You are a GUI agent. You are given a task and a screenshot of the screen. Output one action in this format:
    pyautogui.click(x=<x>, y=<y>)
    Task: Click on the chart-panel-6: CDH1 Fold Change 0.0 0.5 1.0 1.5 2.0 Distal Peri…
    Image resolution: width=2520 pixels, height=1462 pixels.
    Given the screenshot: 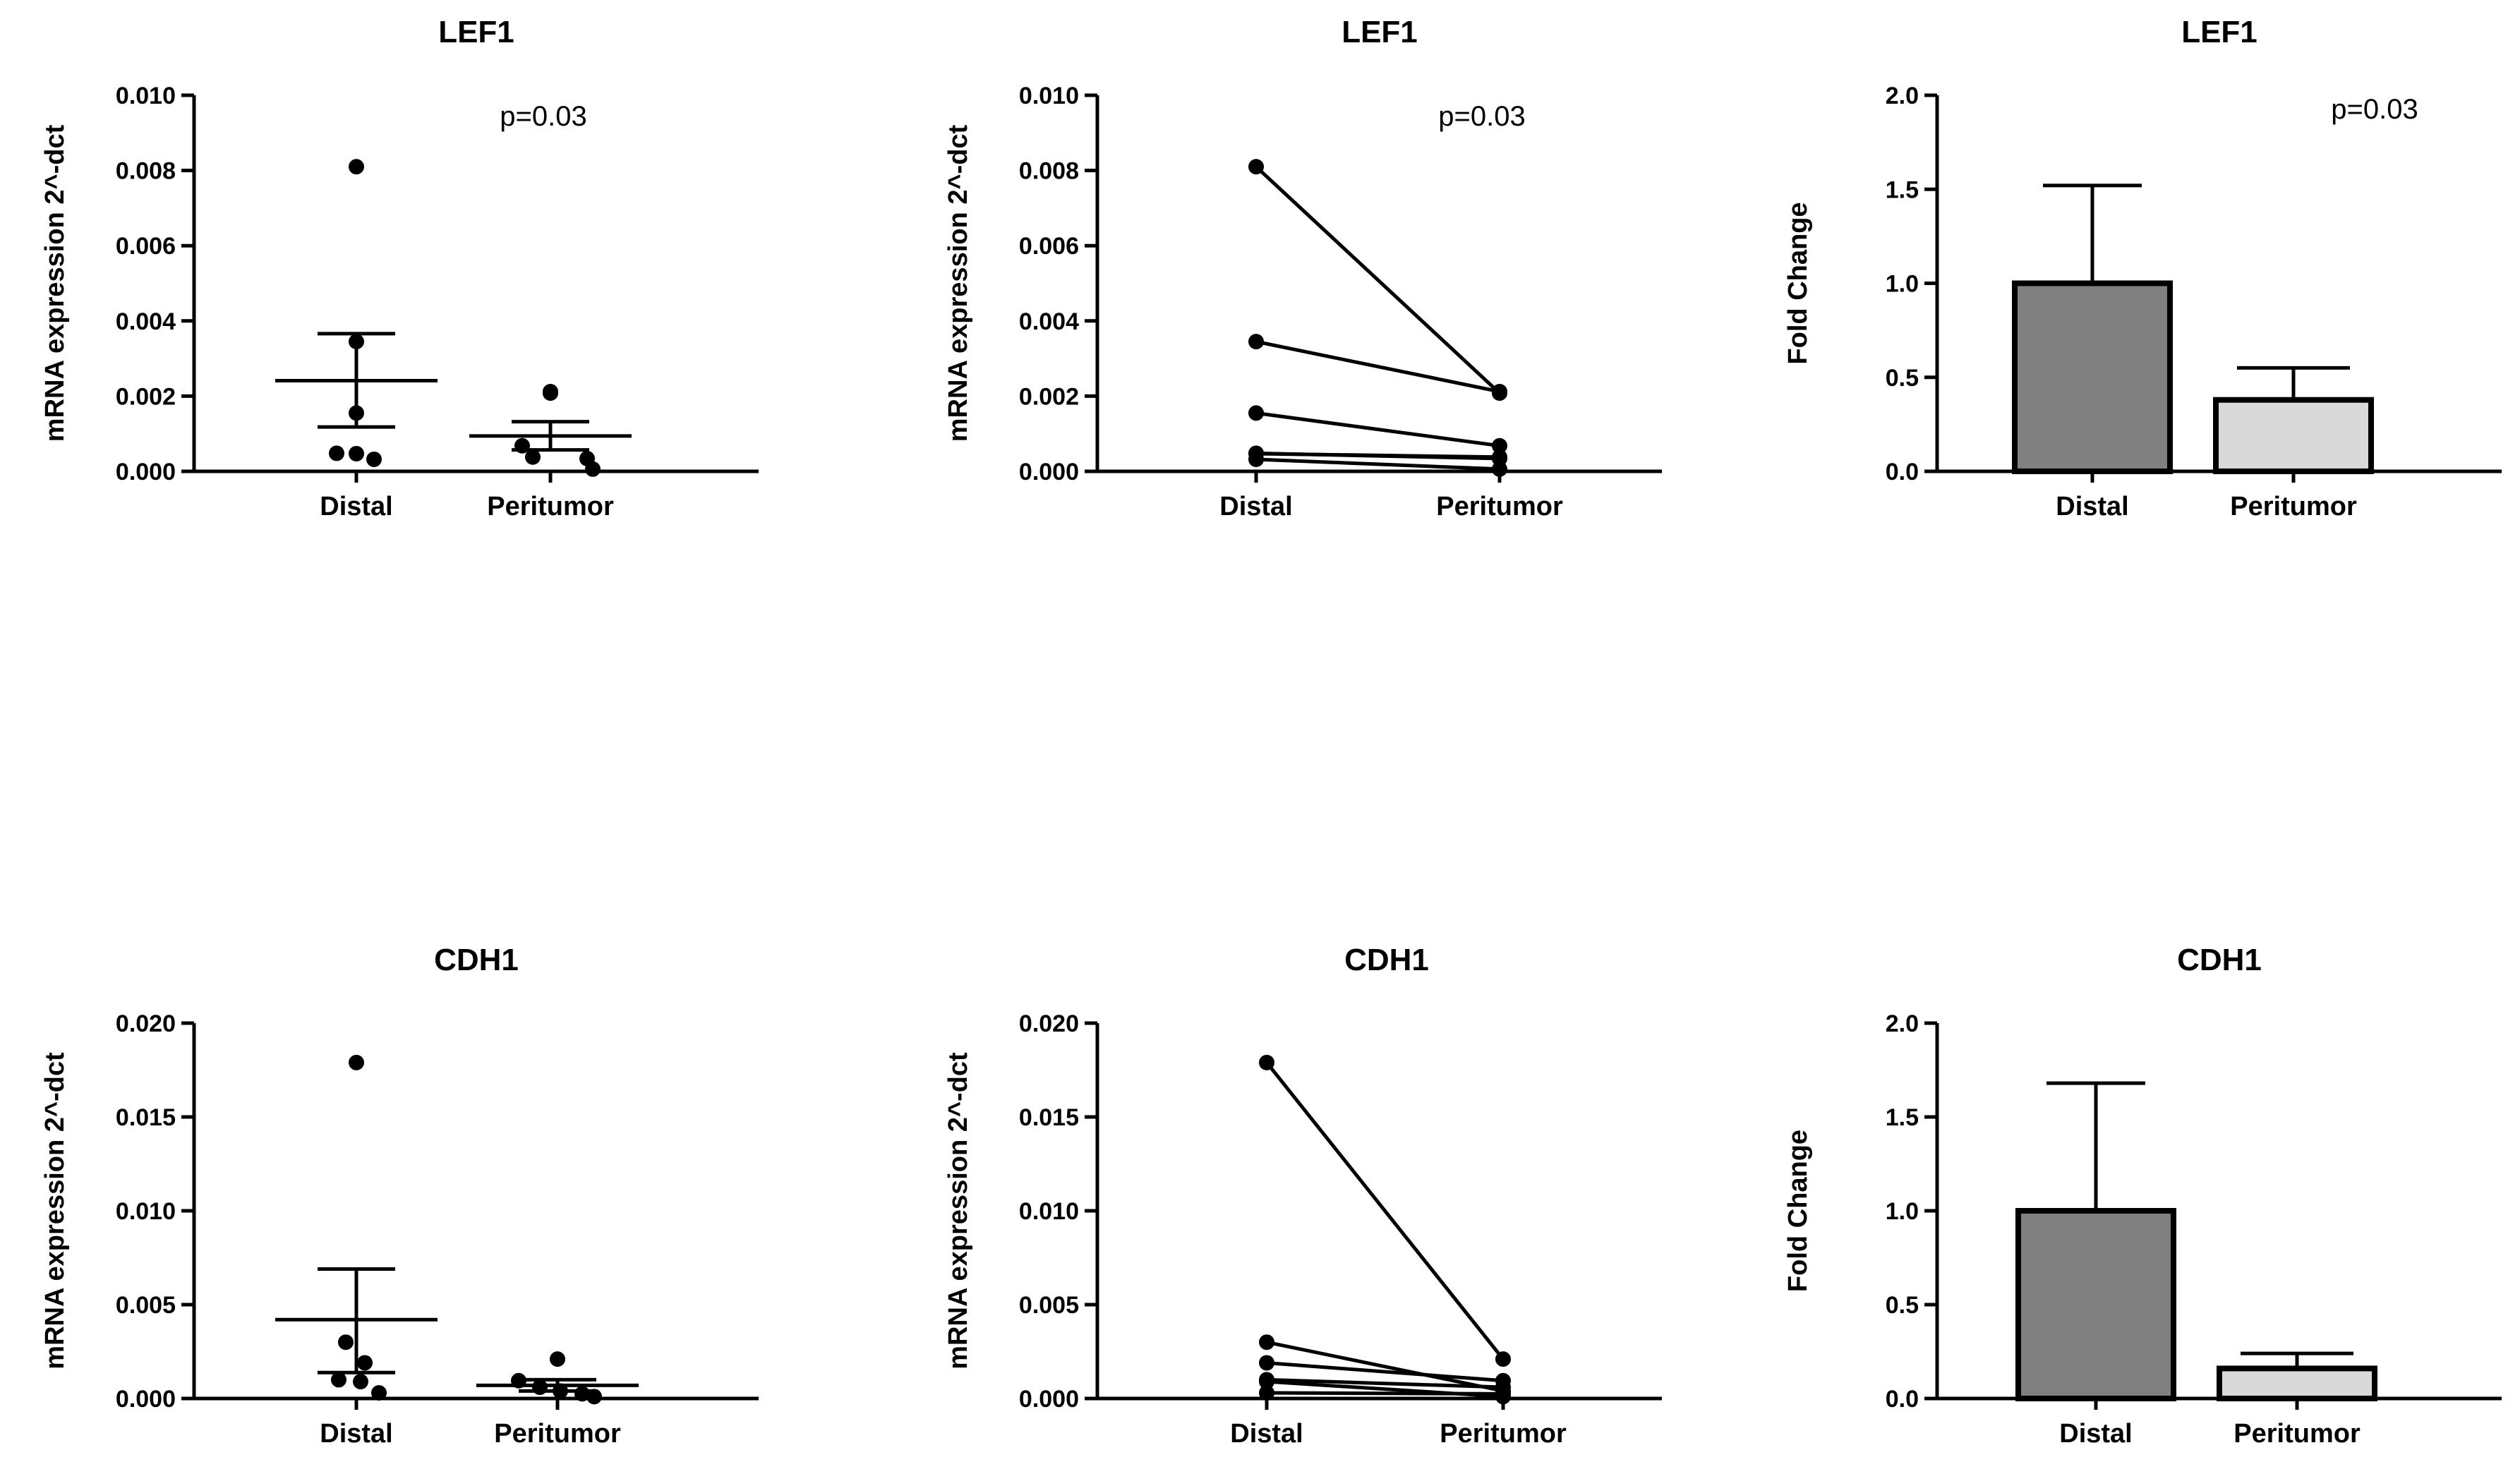 What is the action you would take?
    pyautogui.click(x=2142, y=1196)
    